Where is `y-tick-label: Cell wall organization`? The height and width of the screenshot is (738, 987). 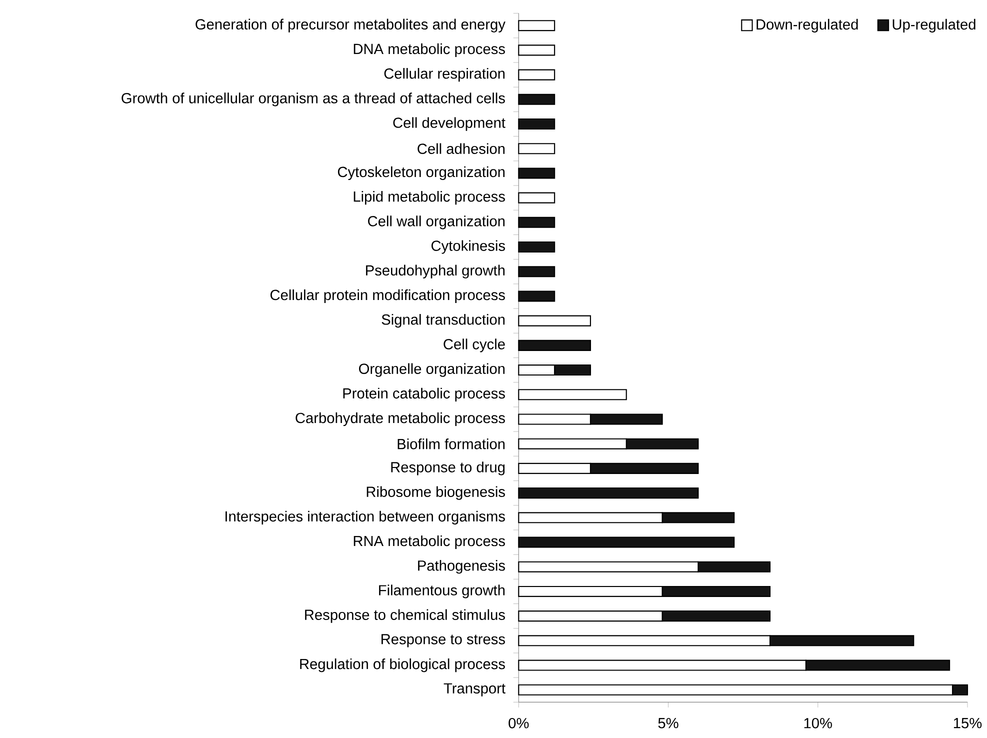
y-tick-label: Cell wall organization is located at coordinates (436, 223).